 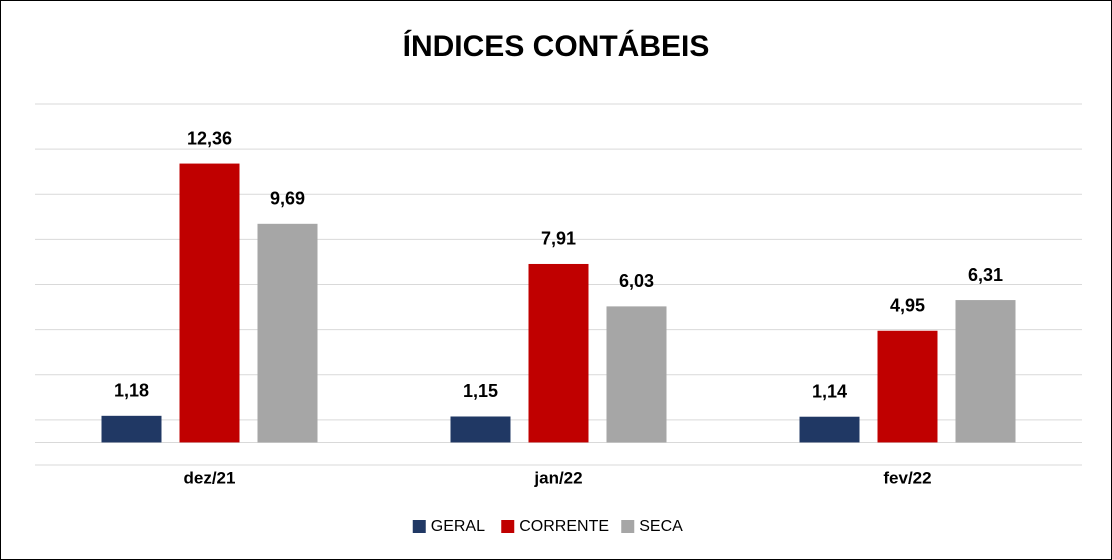 What do you see at coordinates (131, 391) in the screenshot?
I see `value-label: 1,18` at bounding box center [131, 391].